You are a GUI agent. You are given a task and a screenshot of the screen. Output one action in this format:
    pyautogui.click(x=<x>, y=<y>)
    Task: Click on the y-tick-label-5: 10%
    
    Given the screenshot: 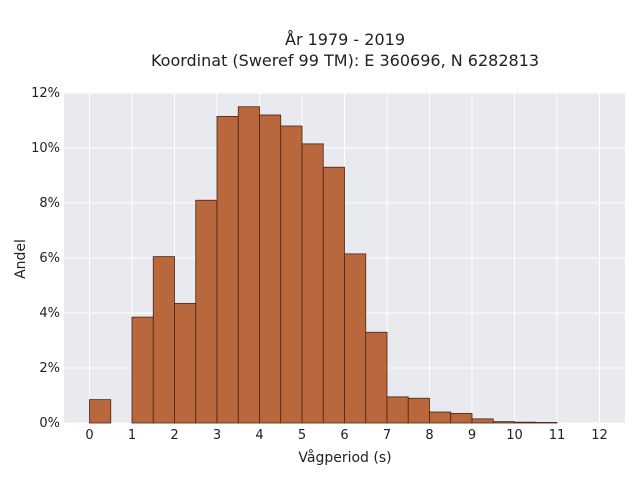 What is the action you would take?
    pyautogui.click(x=45, y=148)
    